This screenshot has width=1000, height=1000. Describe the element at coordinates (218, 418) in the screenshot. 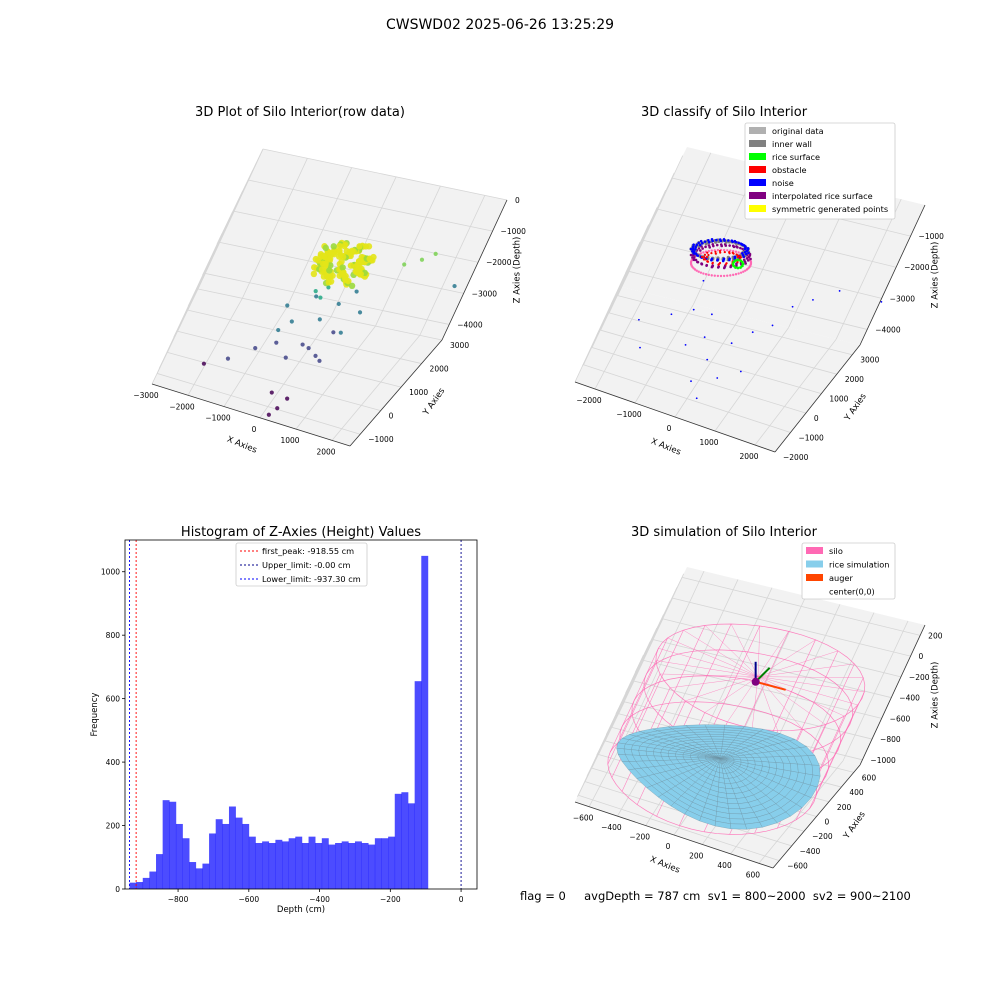

I see `panel1-x-tick-label: −1000` at that location.